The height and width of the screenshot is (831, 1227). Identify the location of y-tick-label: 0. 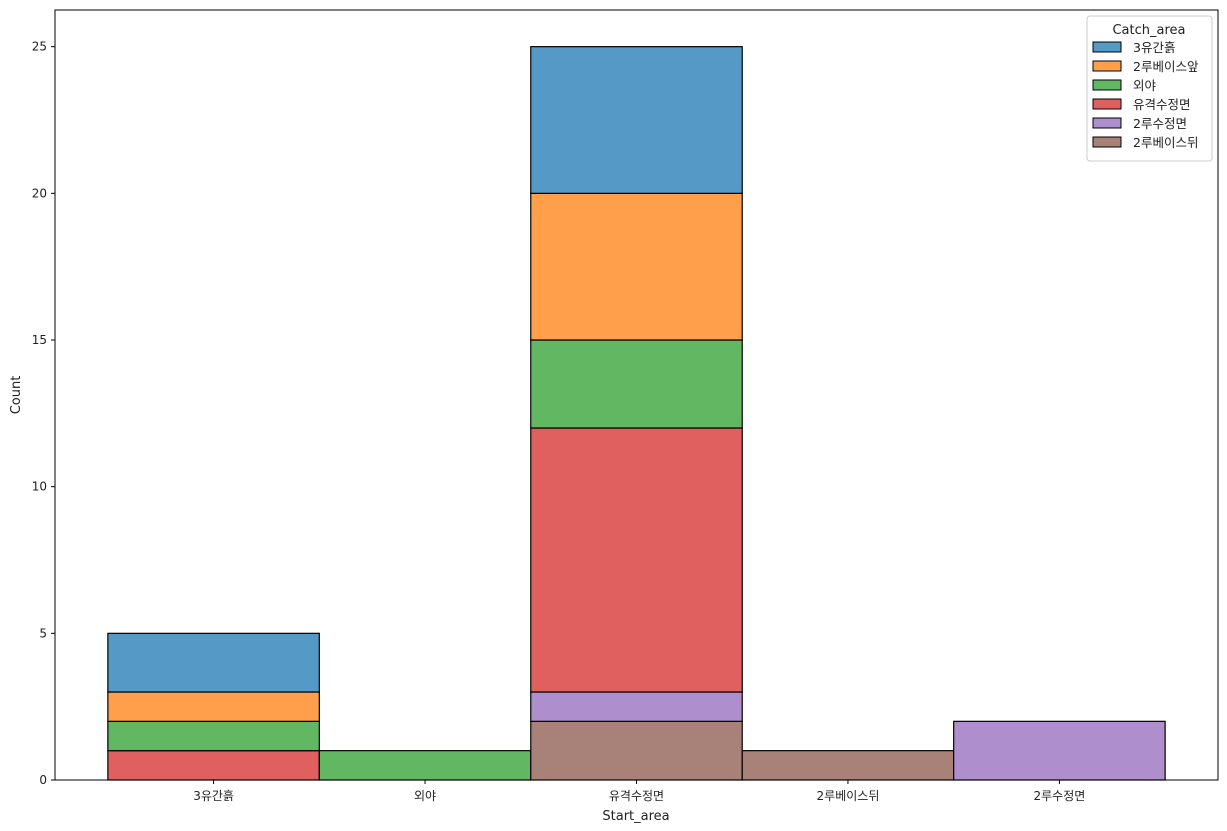
(43, 780).